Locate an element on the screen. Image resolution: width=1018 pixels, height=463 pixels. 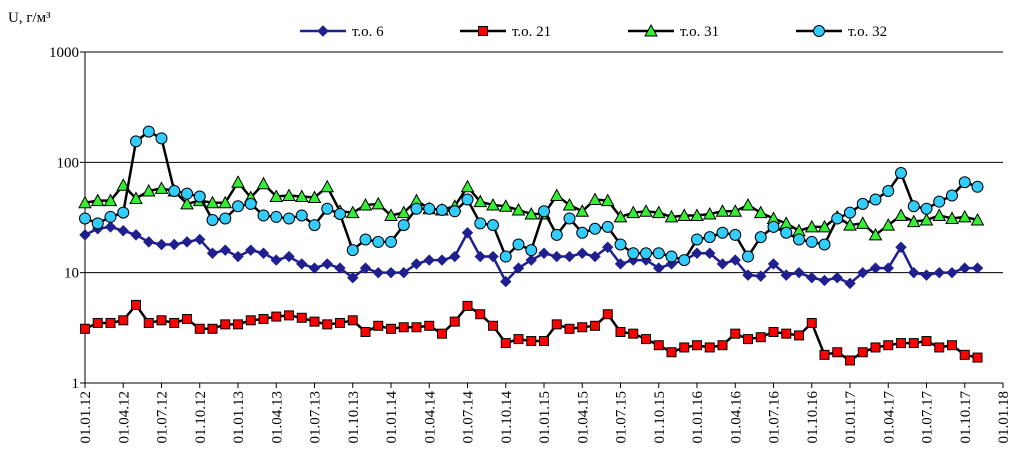
x-tick-label: 01.07.15 is located at coordinates (622, 417).